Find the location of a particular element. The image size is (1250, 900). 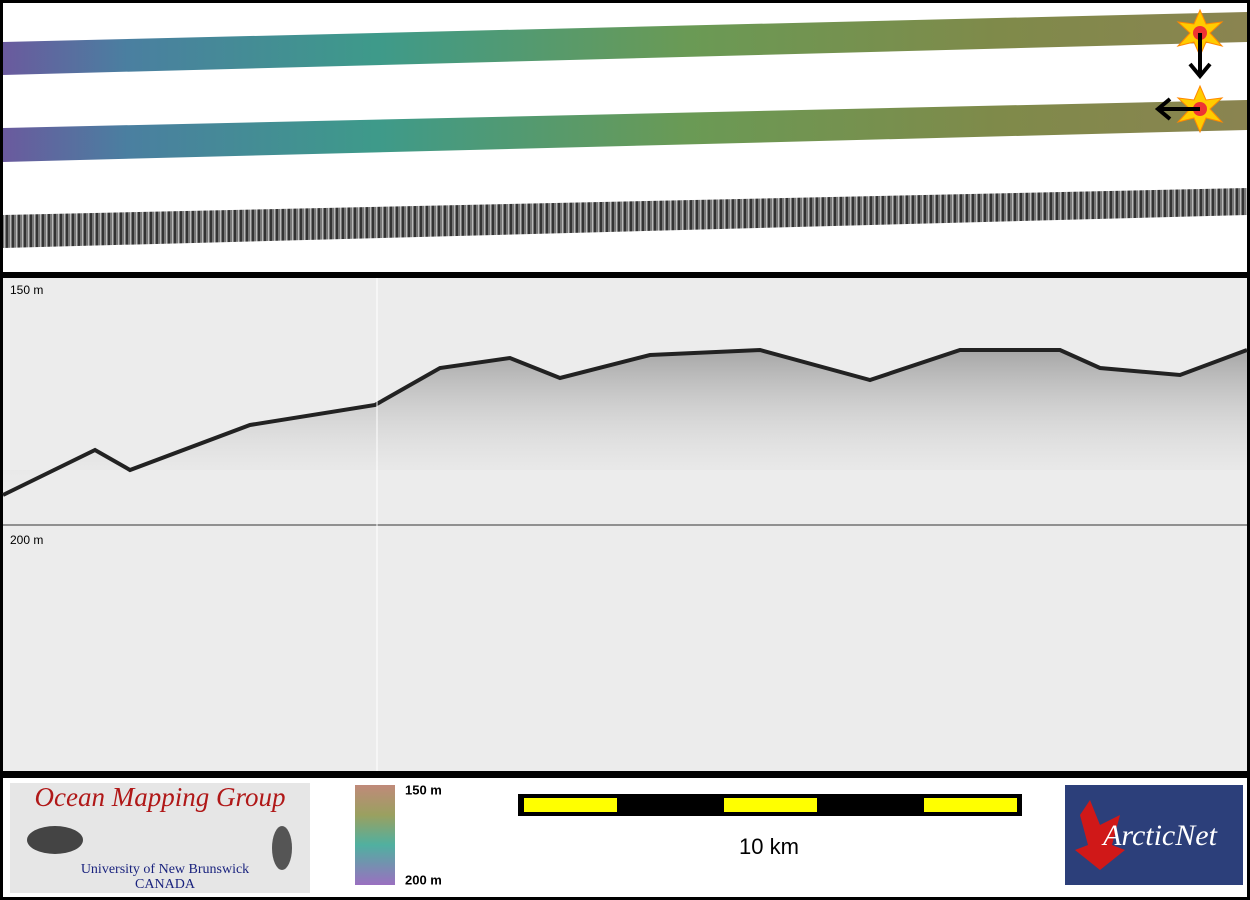

logo-institution: University of New Brunswick is located at coordinates (165, 869).